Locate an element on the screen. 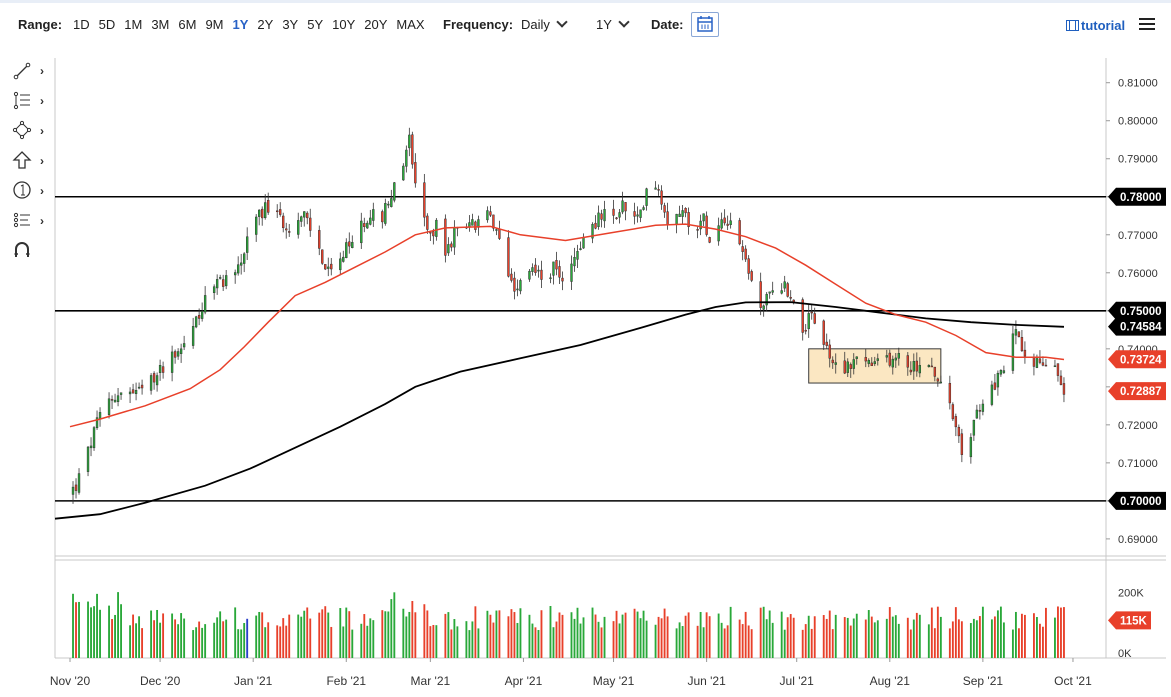  range-button-10y: 10Y is located at coordinates (344, 24).